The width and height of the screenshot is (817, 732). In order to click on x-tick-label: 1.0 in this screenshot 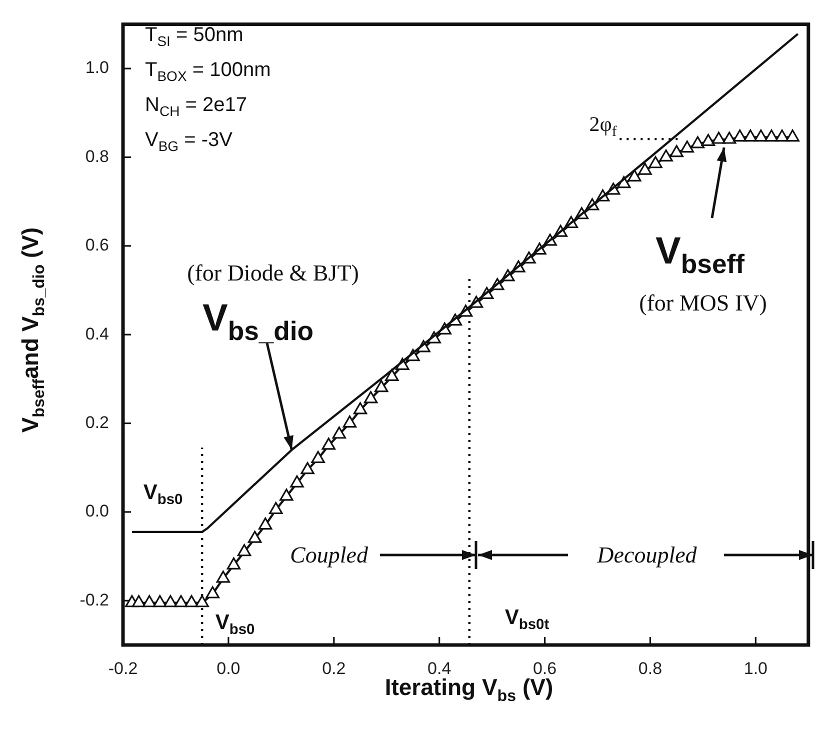, I will do `click(756, 668)`.